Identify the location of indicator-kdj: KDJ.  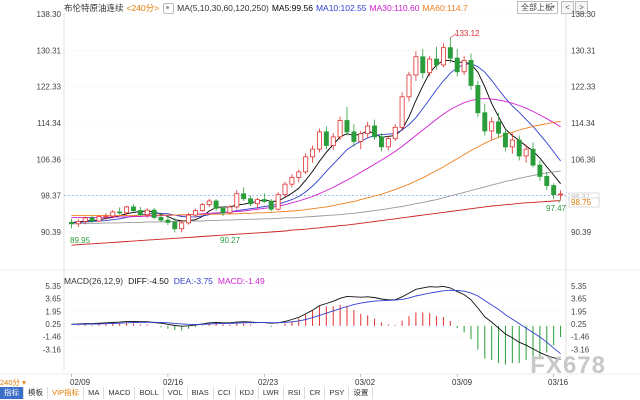
(247, 393).